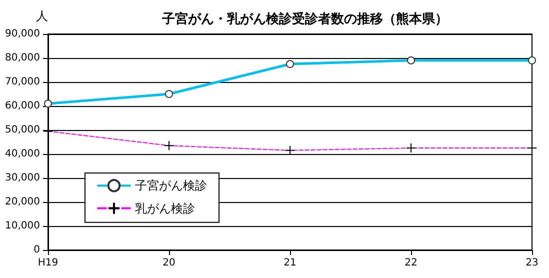 The height and width of the screenshot is (278, 549). Describe the element at coordinates (22, 106) in the screenshot. I see `y-tick-label: 60,000` at that location.